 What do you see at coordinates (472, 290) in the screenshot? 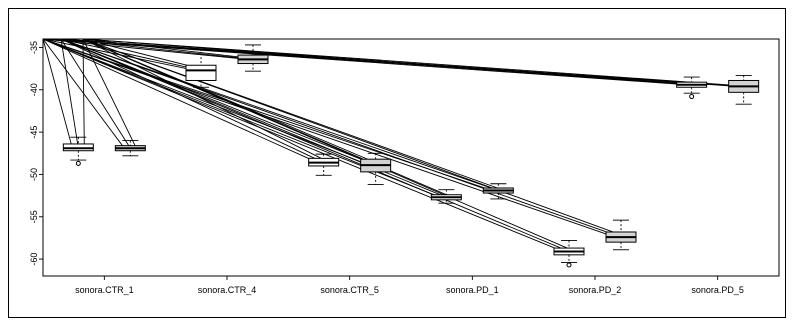
I see `x-tick-label: sonora.PD_1` at bounding box center [472, 290].